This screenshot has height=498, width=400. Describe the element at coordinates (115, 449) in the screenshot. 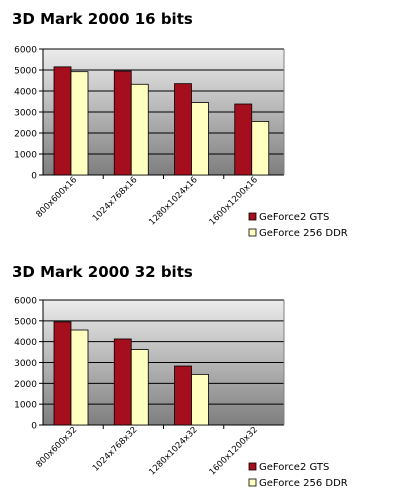

I see `x-tick-label: 1024x768x32` at that location.